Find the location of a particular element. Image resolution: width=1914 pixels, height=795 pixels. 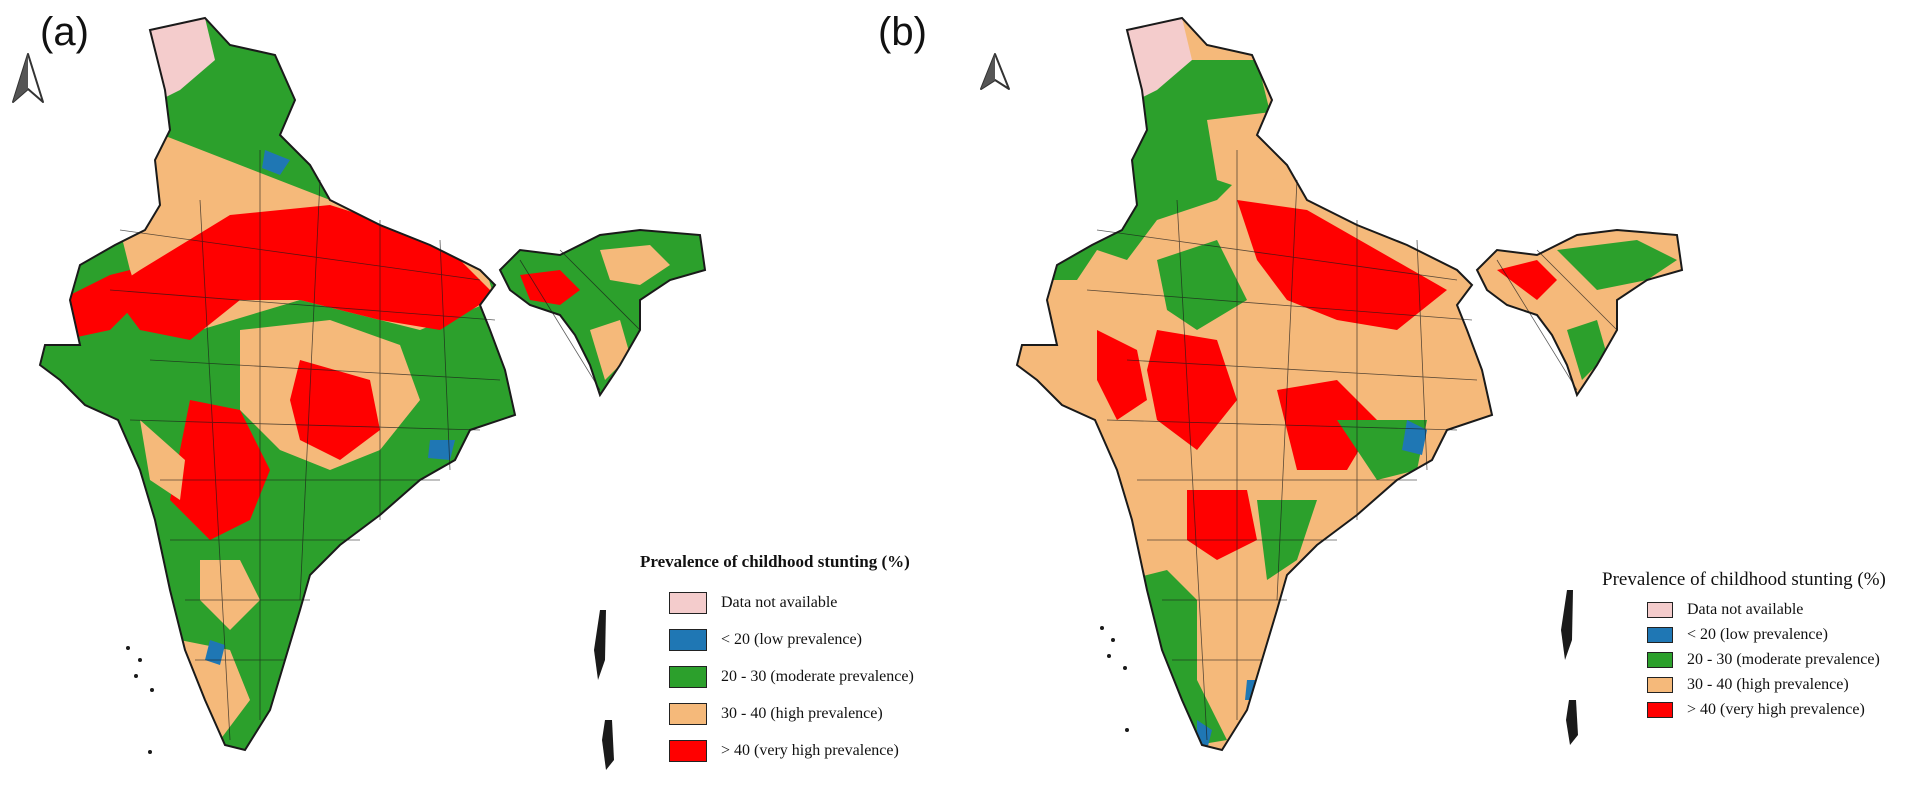

islands-b is located at coordinates (1339, 667).